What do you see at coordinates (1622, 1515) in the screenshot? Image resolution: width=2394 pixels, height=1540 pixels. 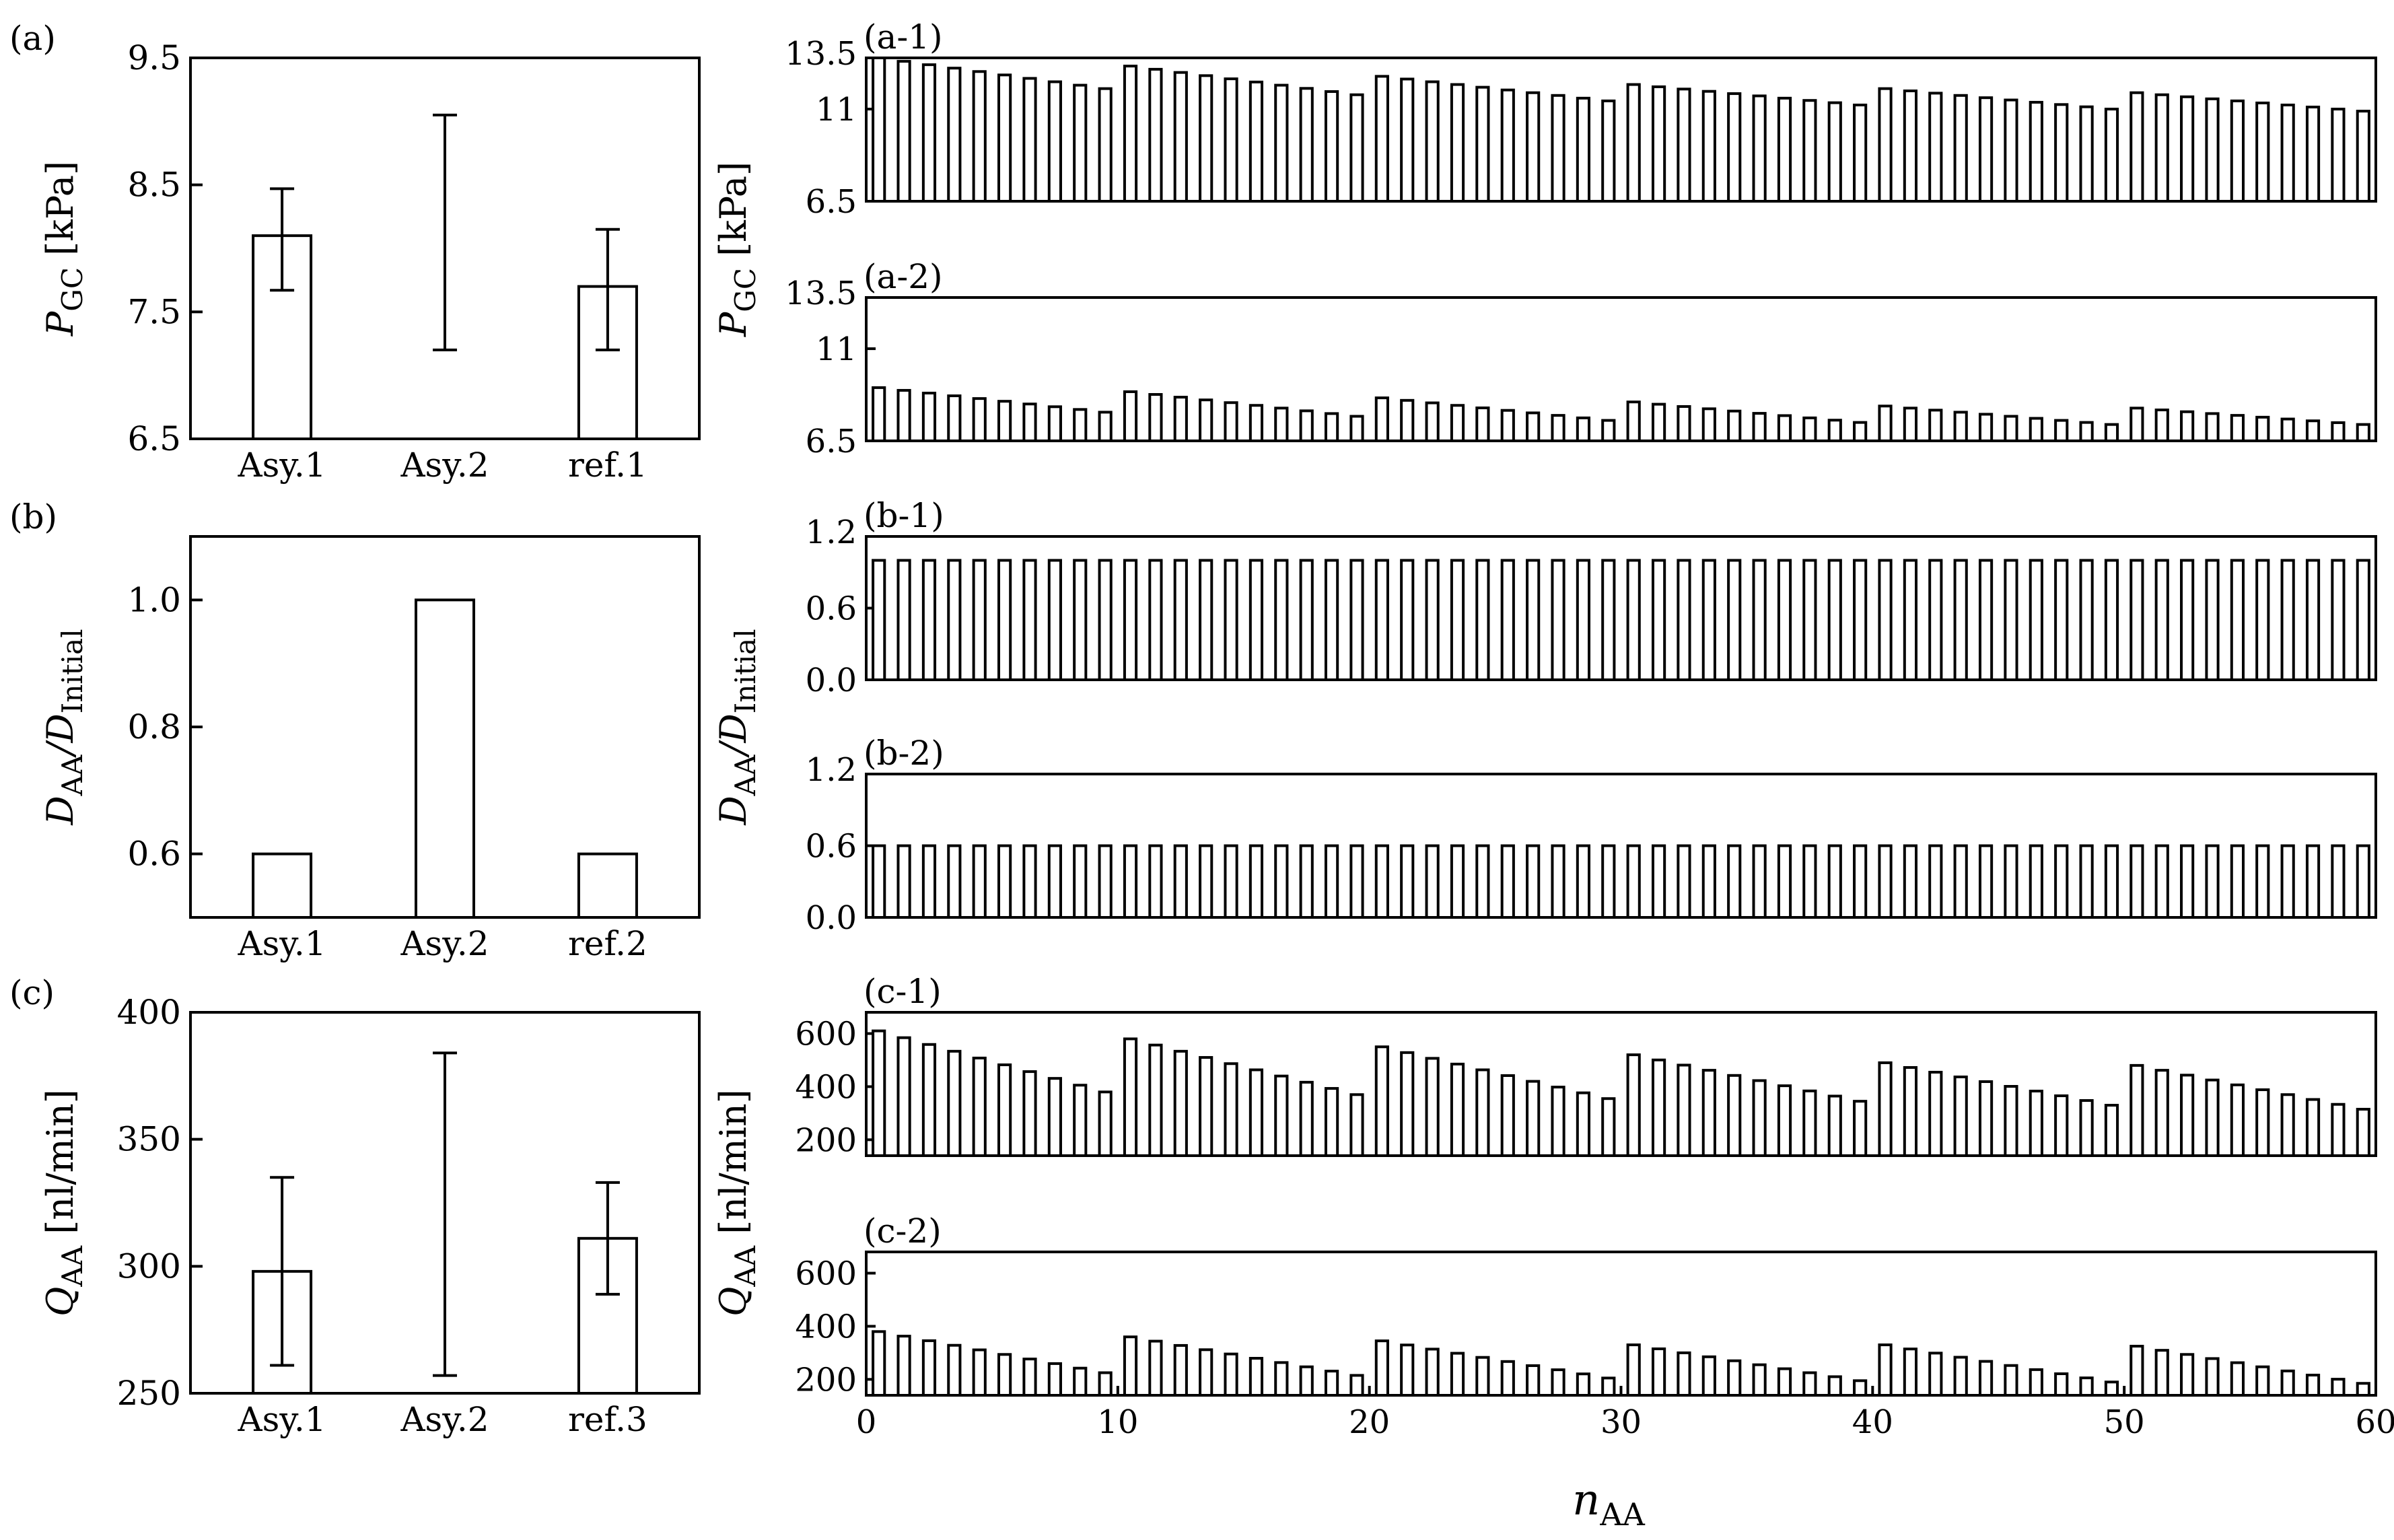 I see `x-axis-title-sub: AA` at bounding box center [1622, 1515].